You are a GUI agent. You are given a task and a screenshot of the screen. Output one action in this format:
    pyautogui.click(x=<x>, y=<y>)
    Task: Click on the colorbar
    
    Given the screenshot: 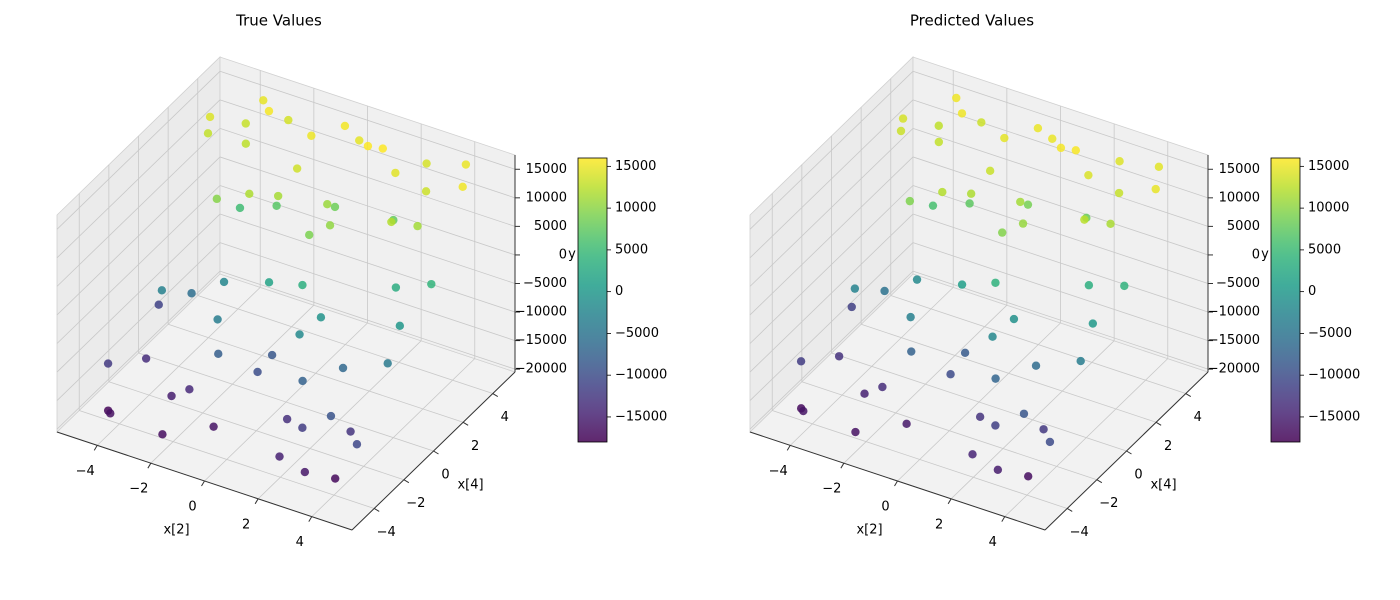 What is the action you would take?
    pyautogui.click(x=592, y=300)
    